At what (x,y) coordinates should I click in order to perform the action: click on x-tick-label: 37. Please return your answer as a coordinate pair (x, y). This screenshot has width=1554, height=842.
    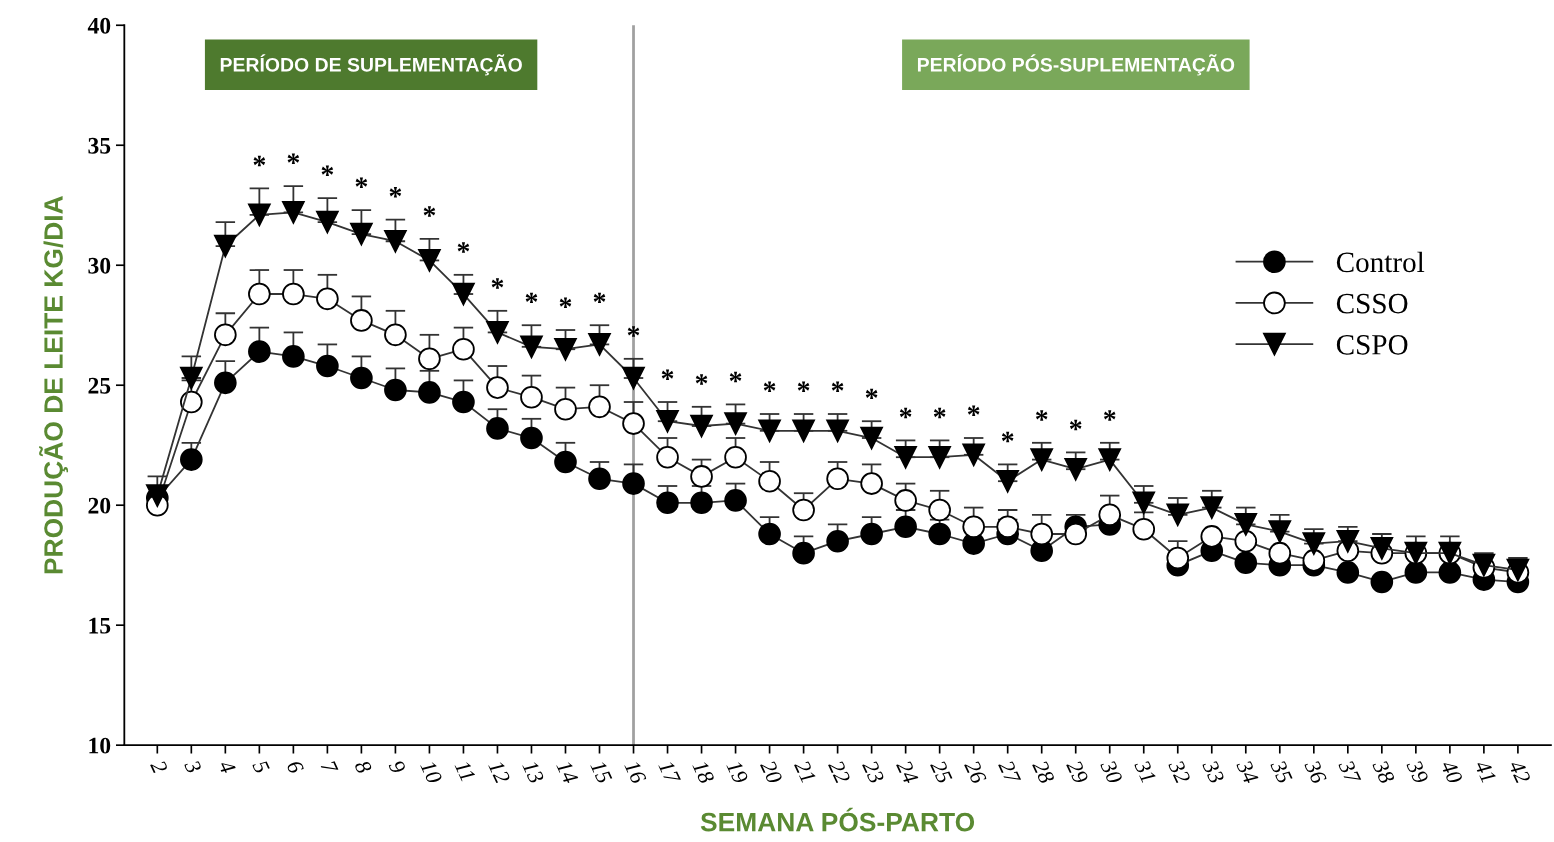
    Looking at the image, I should click on (1350, 772).